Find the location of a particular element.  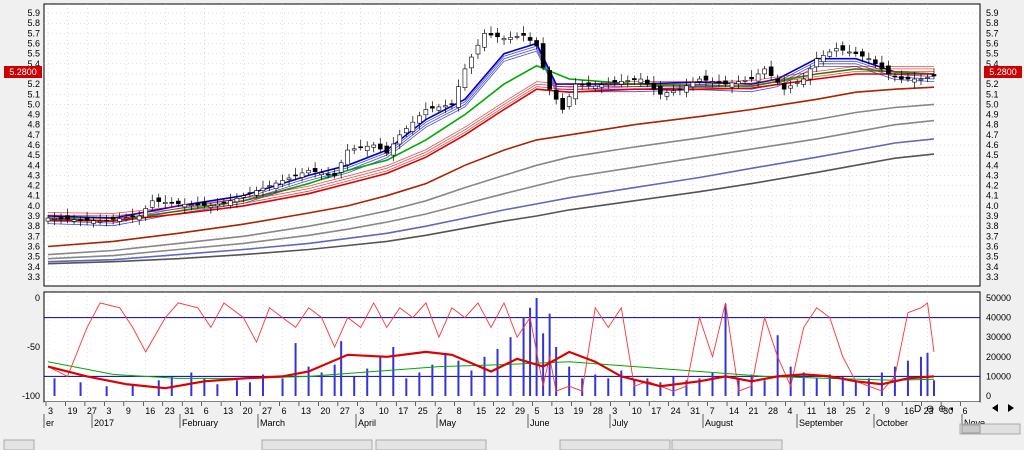

day-label: 10 is located at coordinates (637, 411).